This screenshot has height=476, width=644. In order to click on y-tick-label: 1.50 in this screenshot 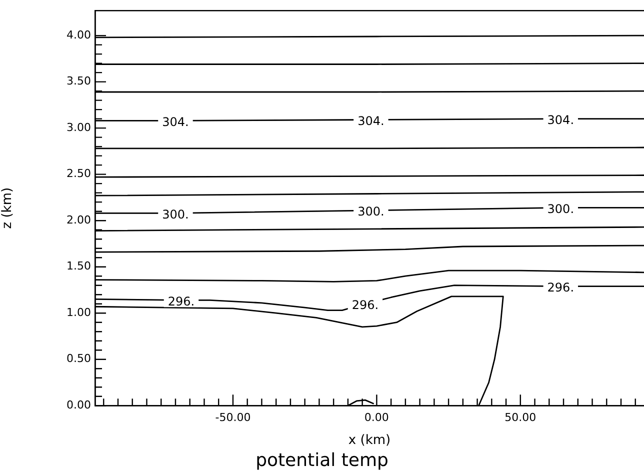, I will do `click(78, 266)`.